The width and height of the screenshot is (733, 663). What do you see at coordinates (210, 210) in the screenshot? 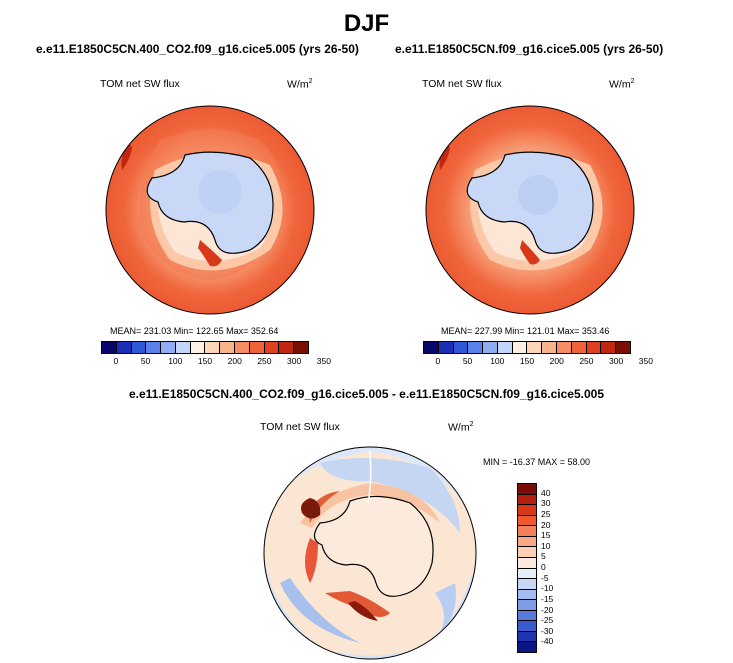
I see `panel-1-polar-map` at bounding box center [210, 210].